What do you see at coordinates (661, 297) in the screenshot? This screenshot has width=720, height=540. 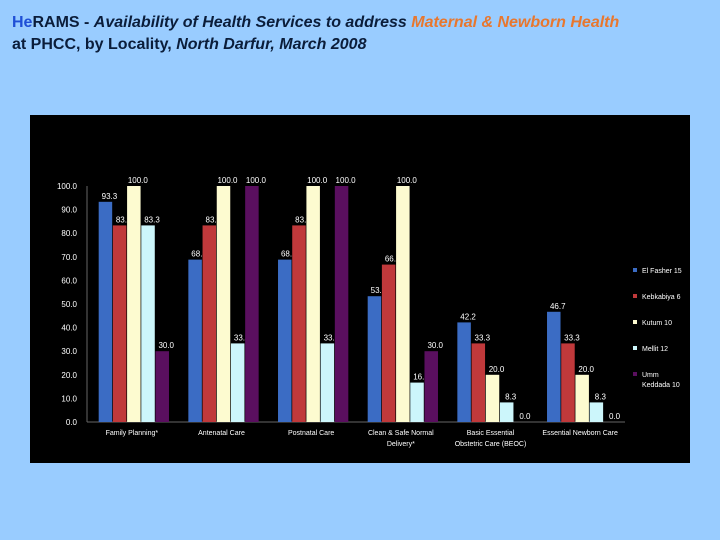 I see `legend-label: Kebkabiya 6` at bounding box center [661, 297].